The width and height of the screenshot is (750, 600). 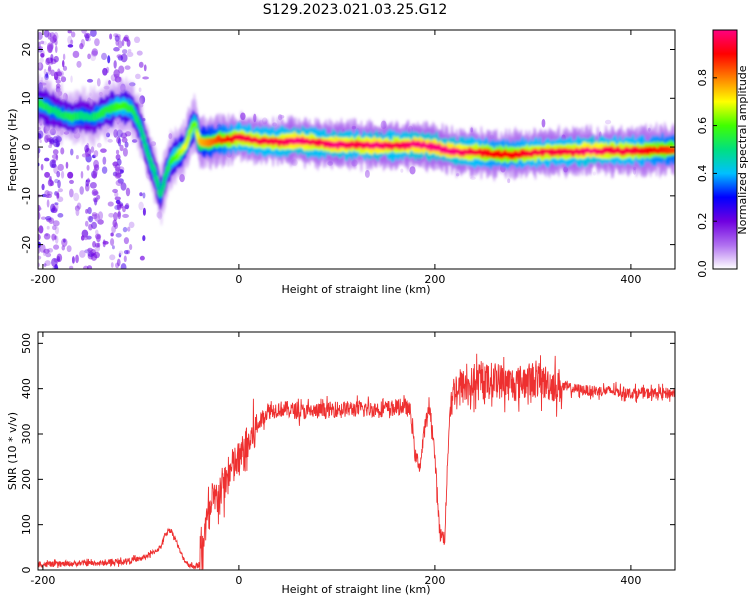 I want to click on y-tick-label: 400, so click(x=26, y=388).